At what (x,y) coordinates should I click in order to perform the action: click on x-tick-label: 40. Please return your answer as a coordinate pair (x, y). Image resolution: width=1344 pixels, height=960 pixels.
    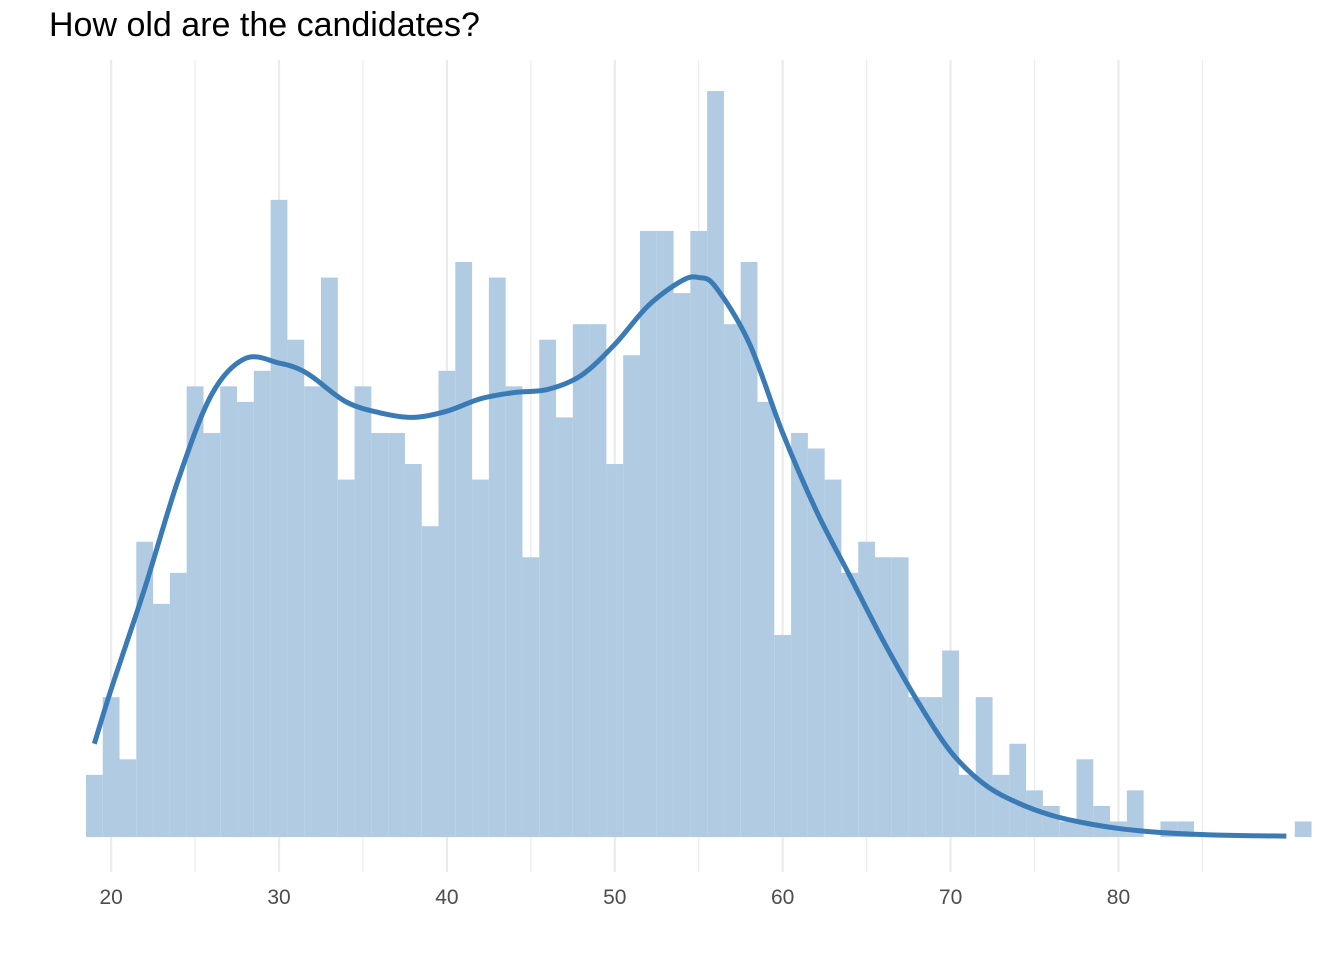
    Looking at the image, I should click on (446, 897).